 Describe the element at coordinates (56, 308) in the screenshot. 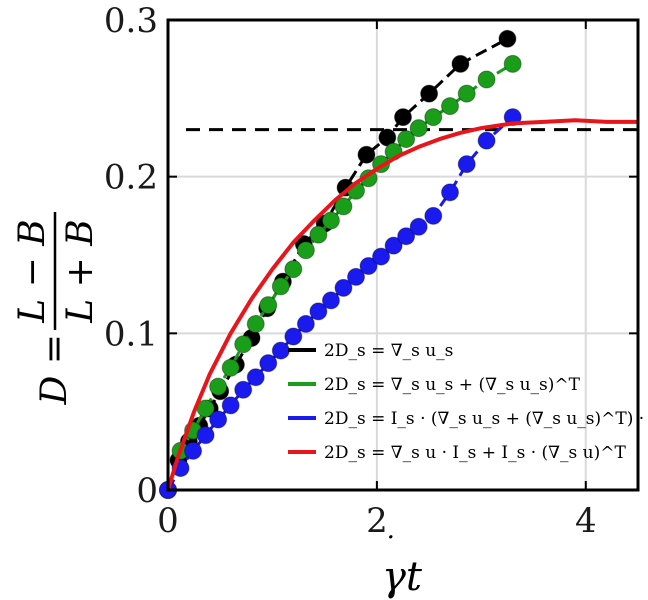

I see `y-axis-label: D = L − B L + B` at that location.